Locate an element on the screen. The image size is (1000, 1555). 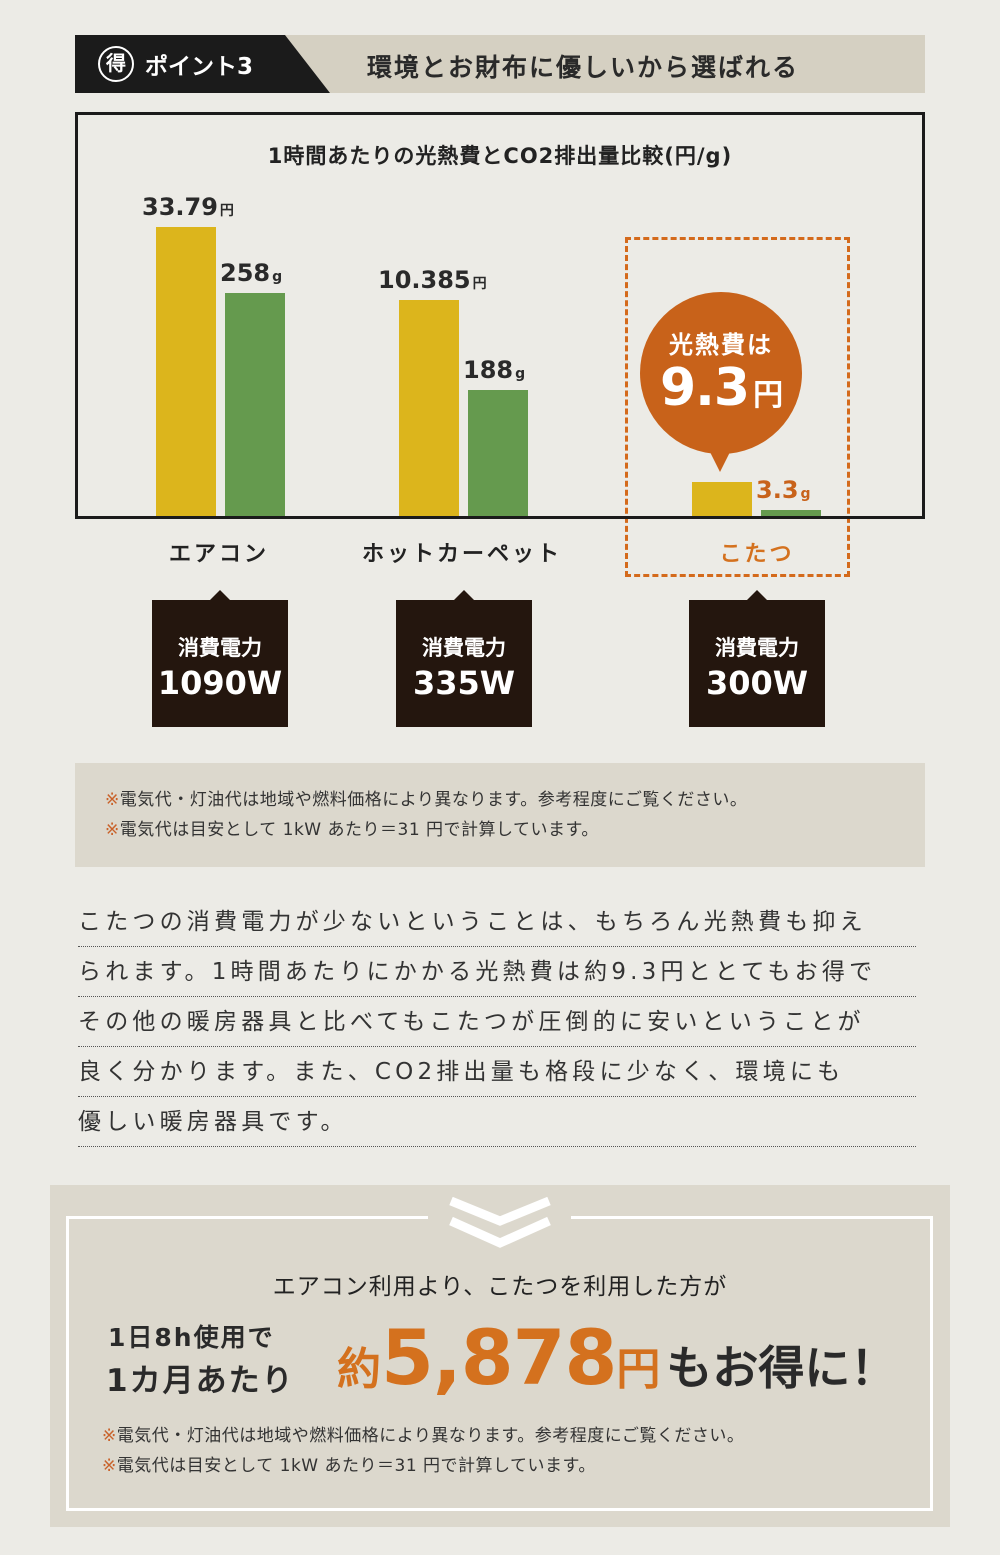
data-label: 3.3 g is located at coordinates (783, 490).